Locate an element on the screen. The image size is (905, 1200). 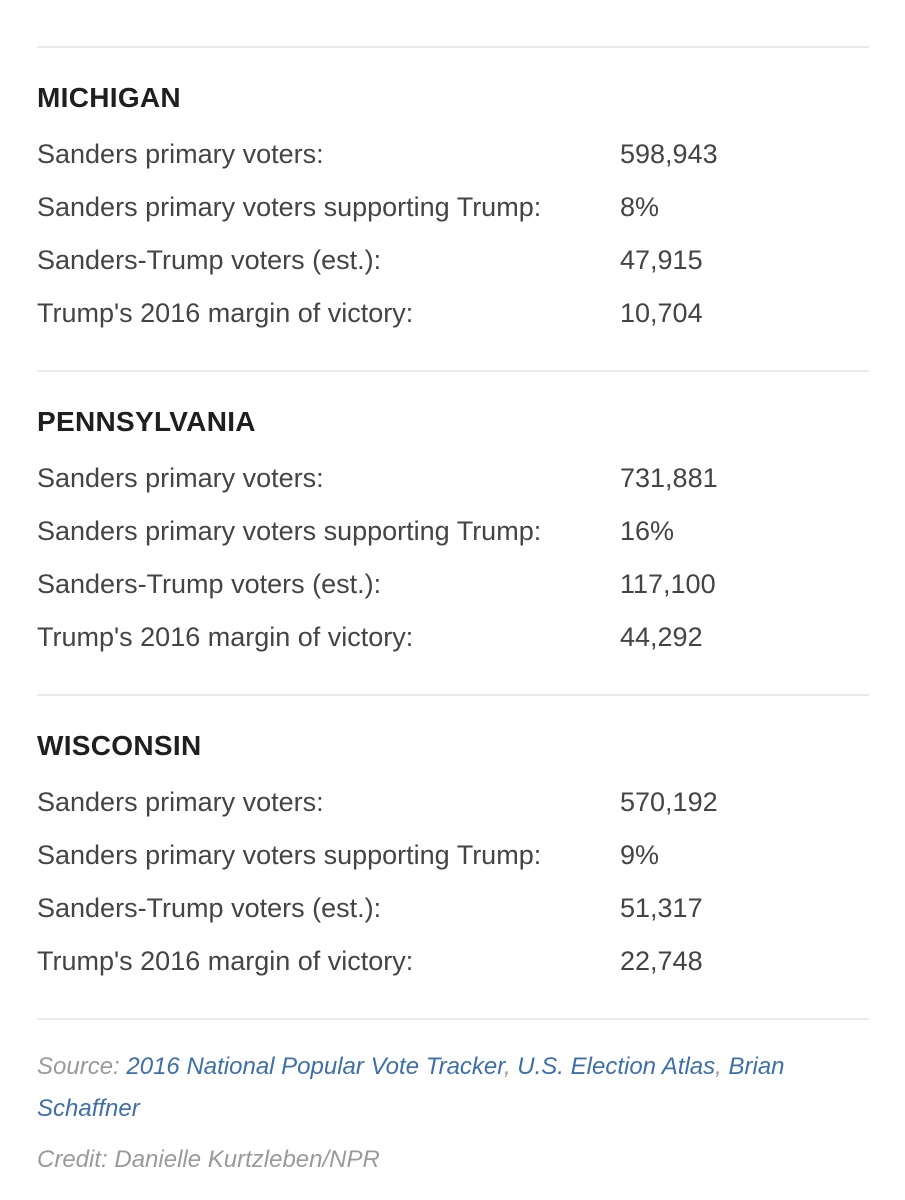
row-value: 117,100 is located at coordinates (668, 584).